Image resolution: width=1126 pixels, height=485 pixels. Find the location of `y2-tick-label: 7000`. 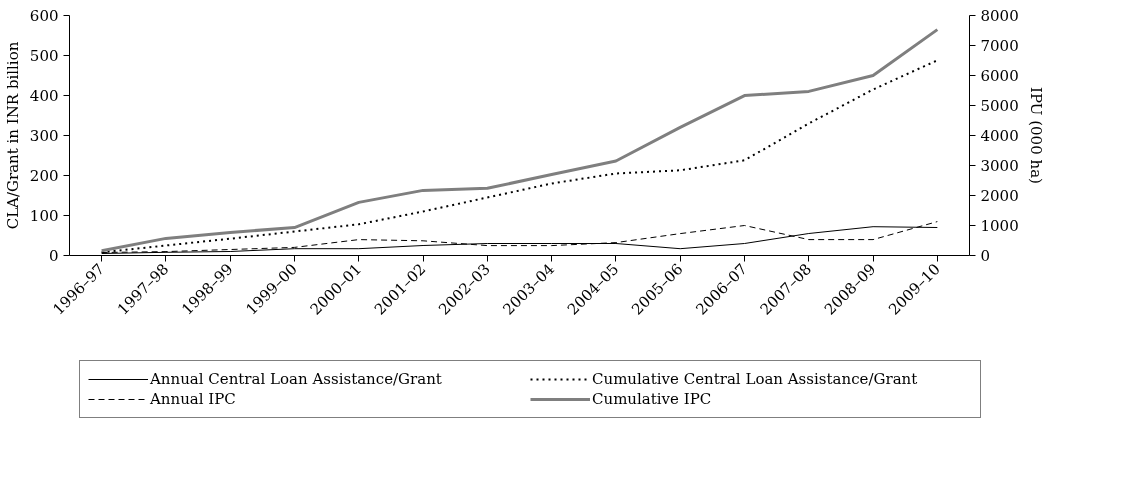

y2-tick-label: 7000 is located at coordinates (999, 46).